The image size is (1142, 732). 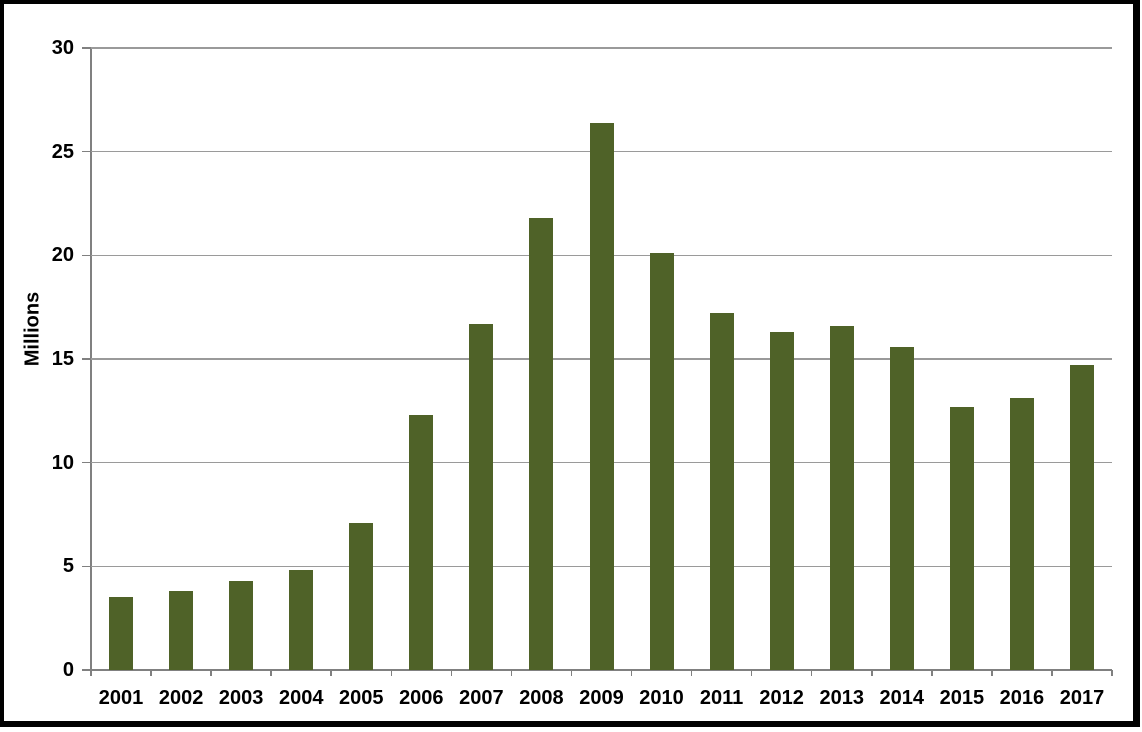 What do you see at coordinates (421, 542) in the screenshot?
I see `bar-2006` at bounding box center [421, 542].